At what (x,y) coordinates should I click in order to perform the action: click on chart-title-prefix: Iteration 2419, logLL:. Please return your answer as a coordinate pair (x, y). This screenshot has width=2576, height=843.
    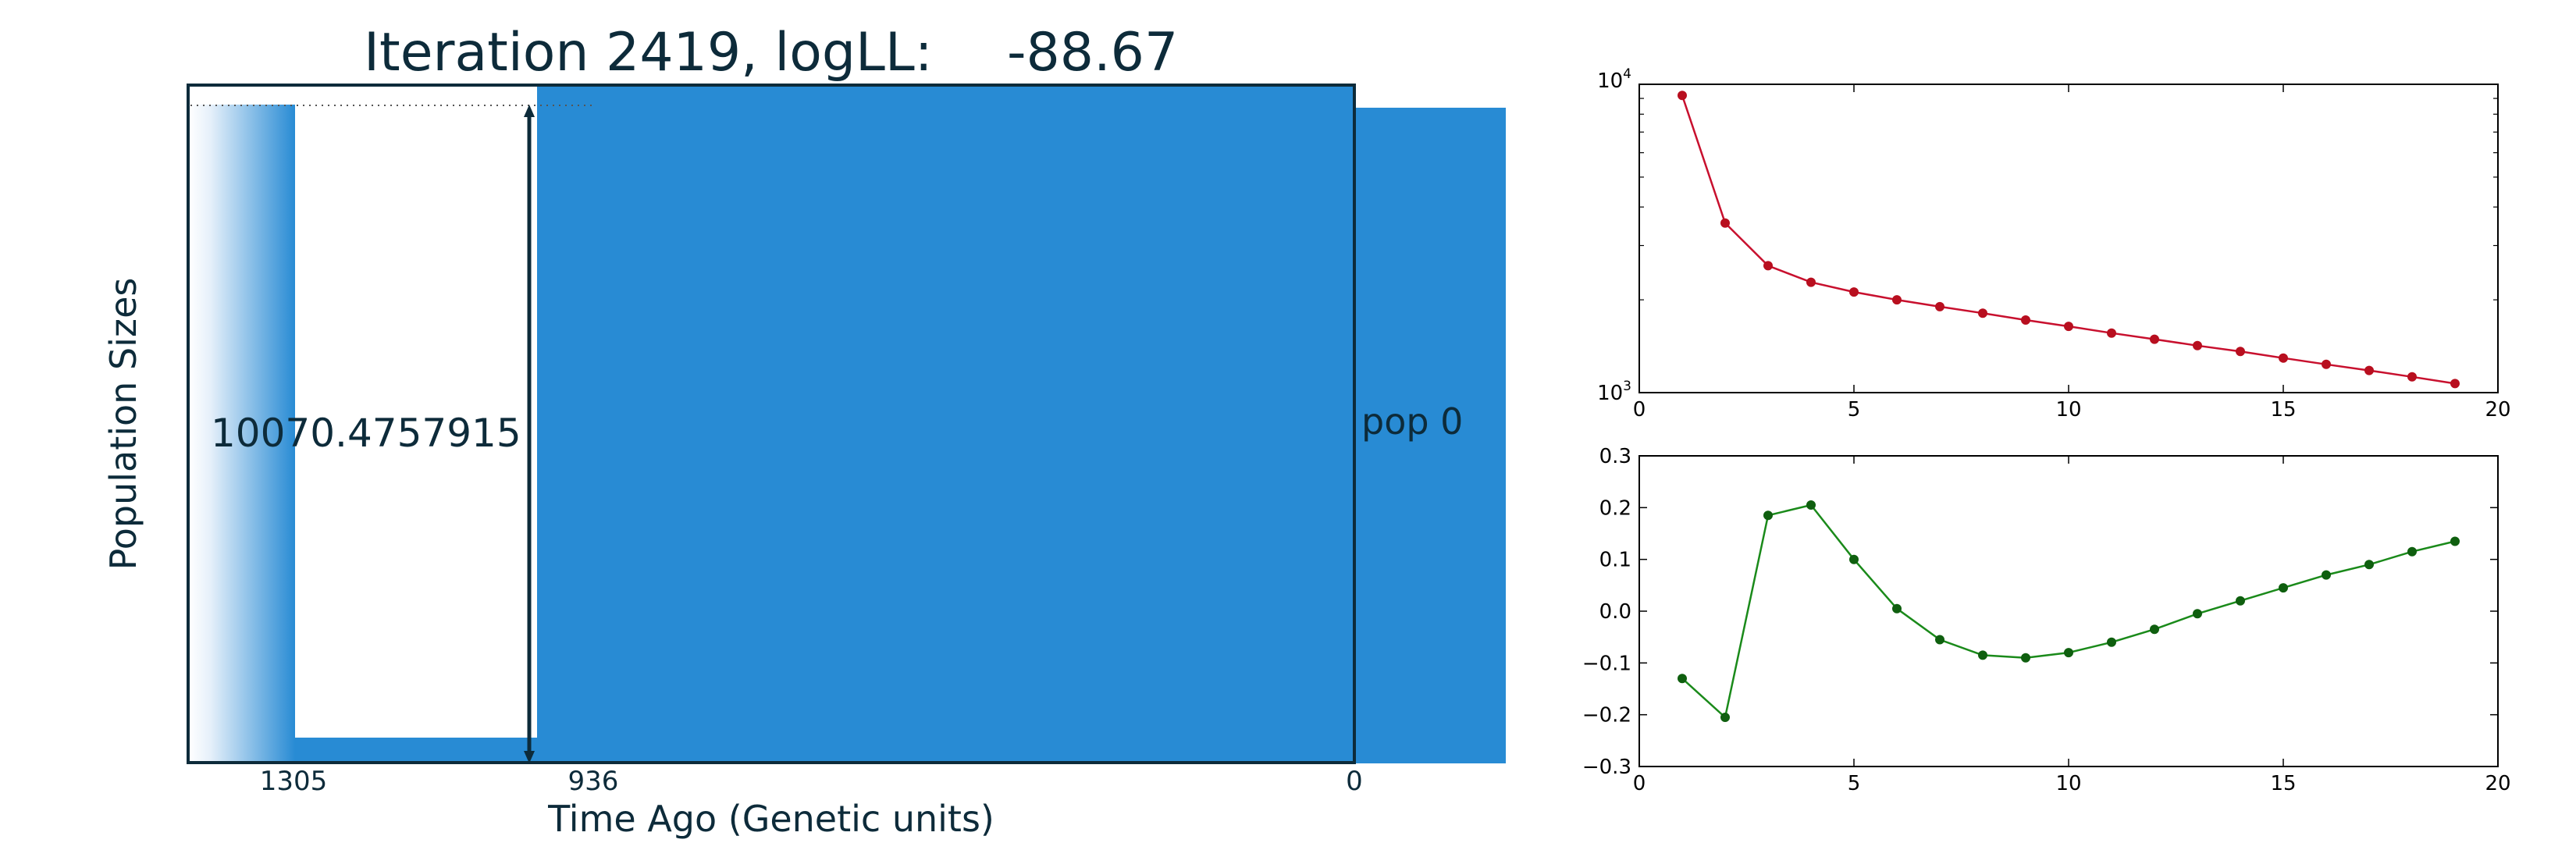
    Looking at the image, I should click on (648, 53).